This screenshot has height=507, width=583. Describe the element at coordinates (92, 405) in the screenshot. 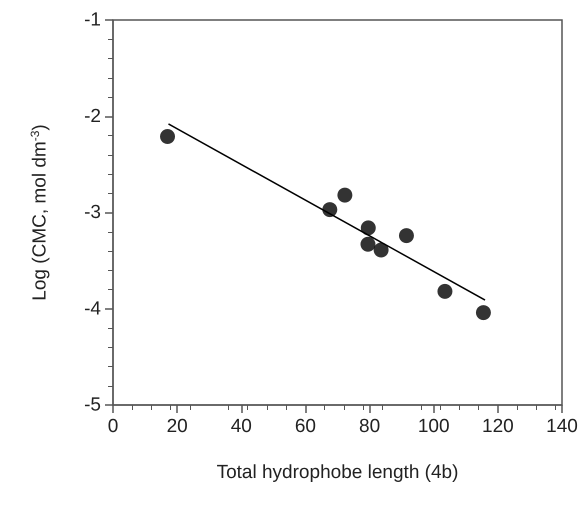

I see `y-tick-label: -5` at that location.